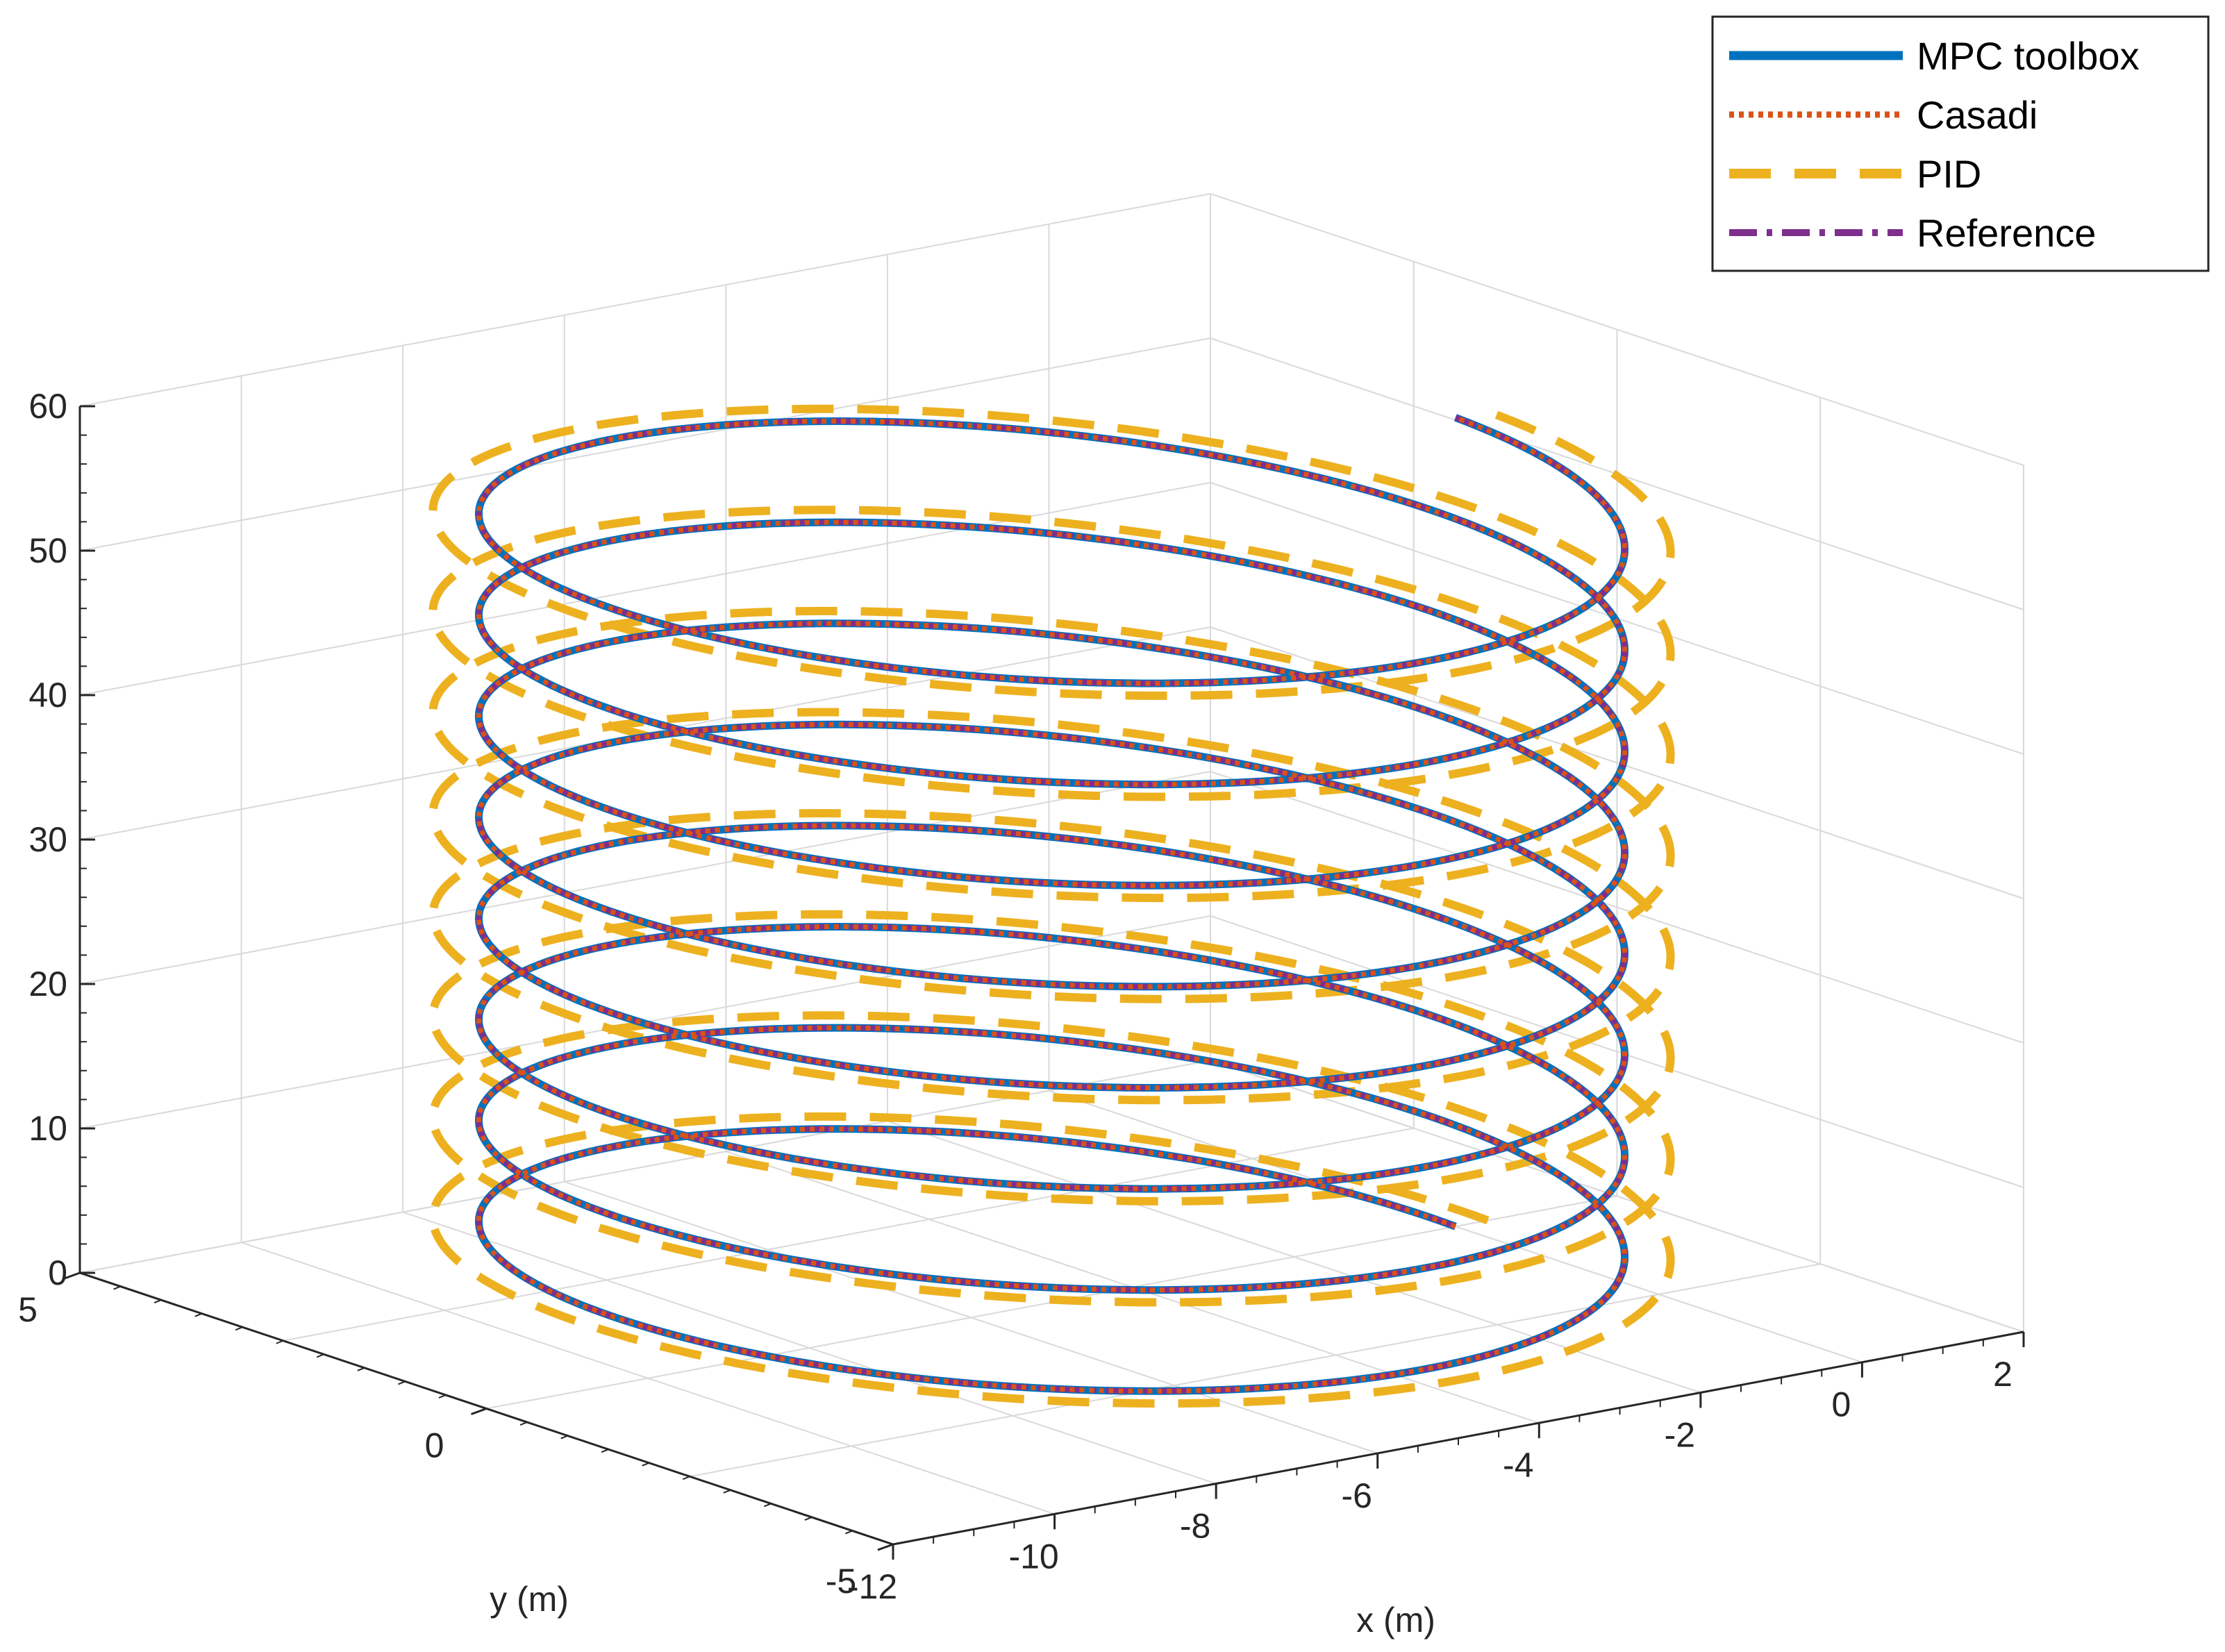 This screenshot has width=2225, height=1652. What do you see at coordinates (2006, 233) in the screenshot?
I see `legend-label-reference: Reference` at bounding box center [2006, 233].